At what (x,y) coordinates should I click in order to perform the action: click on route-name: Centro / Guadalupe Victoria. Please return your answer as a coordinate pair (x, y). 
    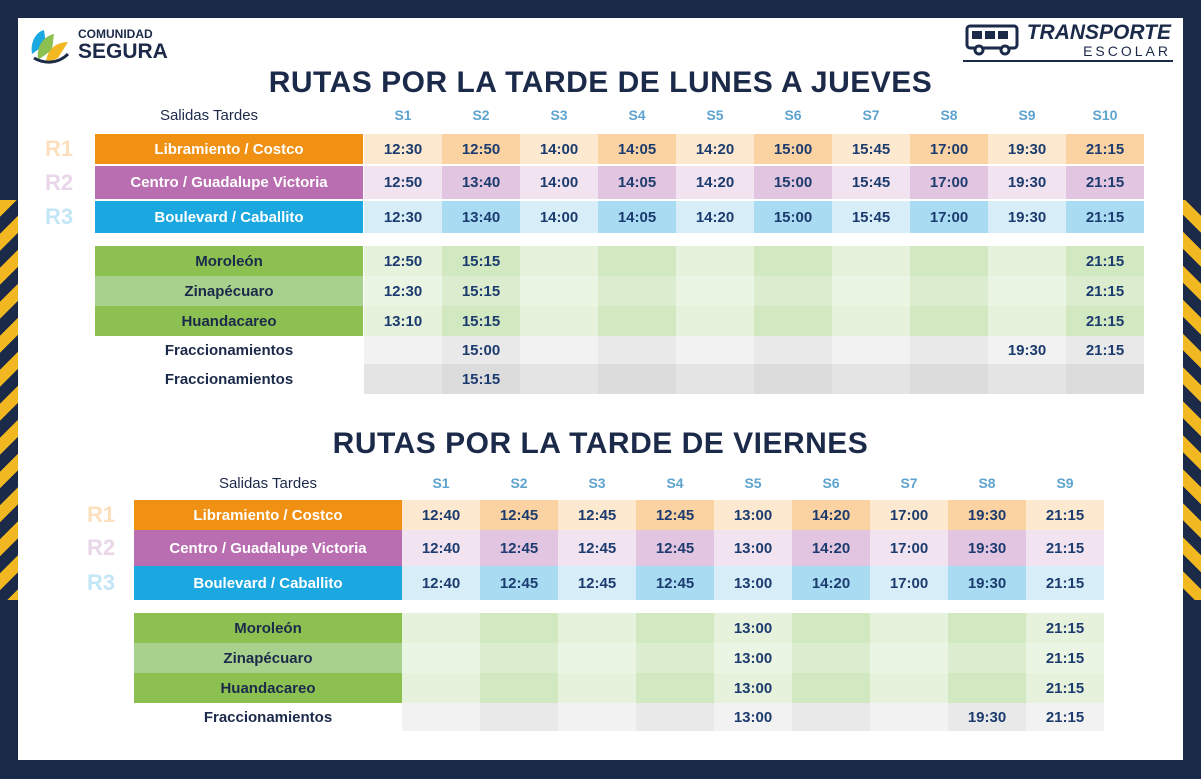
    Looking at the image, I should click on (268, 548).